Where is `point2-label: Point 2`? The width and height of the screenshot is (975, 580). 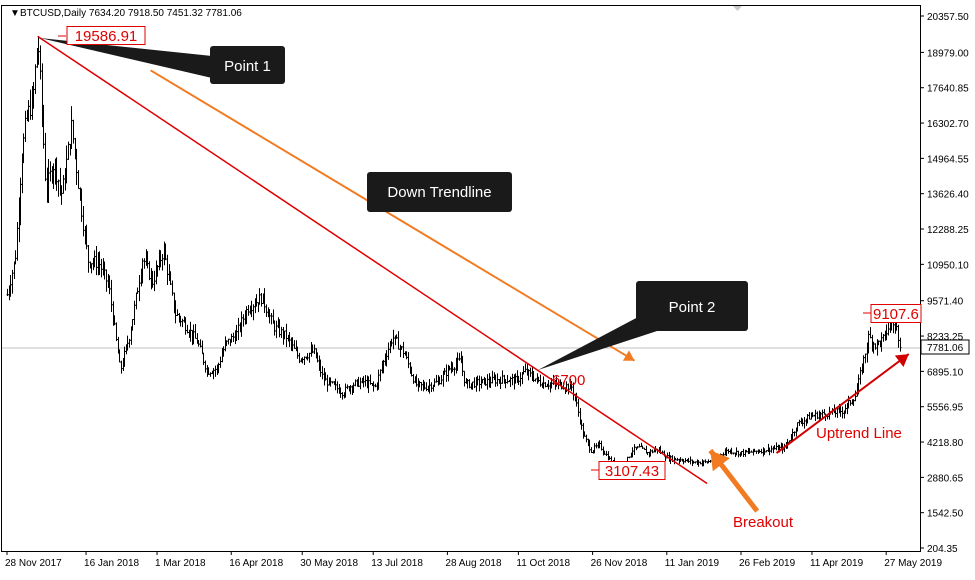
point2-label: Point 2 is located at coordinates (692, 307).